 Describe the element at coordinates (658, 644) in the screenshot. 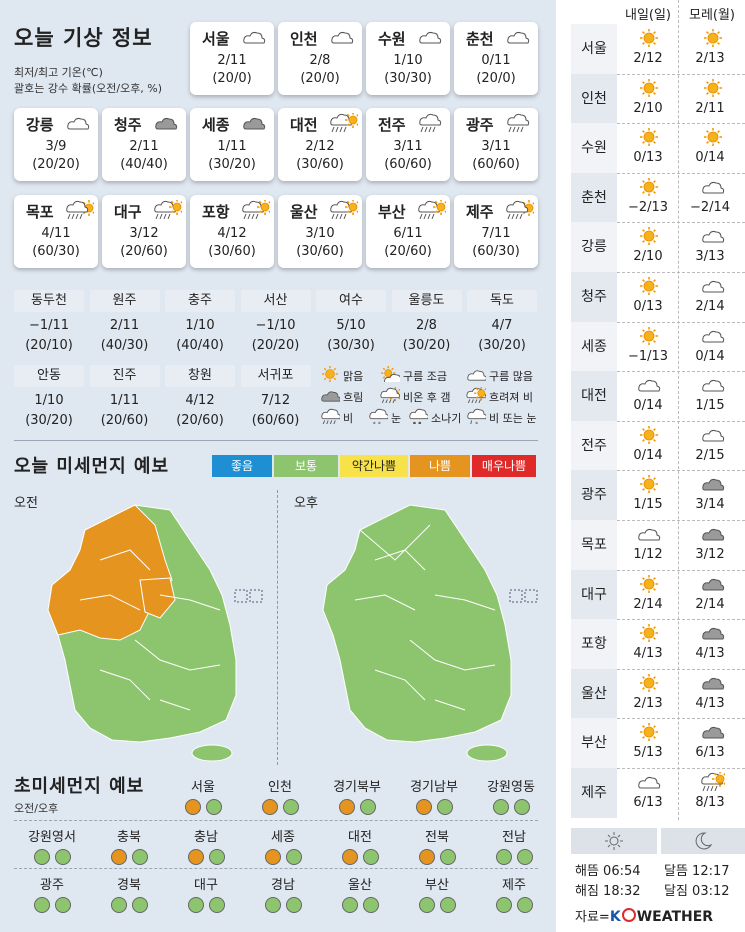

I see `forecast-row: 포항 4/13 4/13` at that location.